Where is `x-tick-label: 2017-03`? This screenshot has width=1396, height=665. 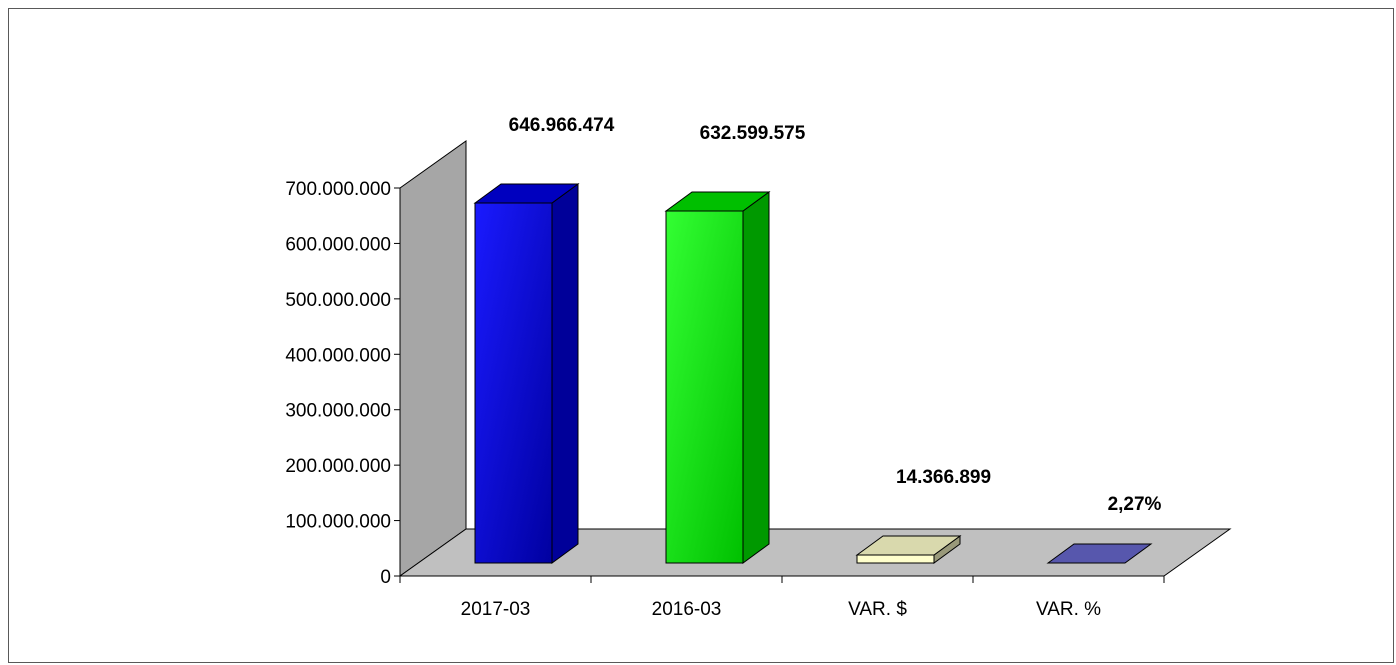
x-tick-label: 2017-03 is located at coordinates (496, 609).